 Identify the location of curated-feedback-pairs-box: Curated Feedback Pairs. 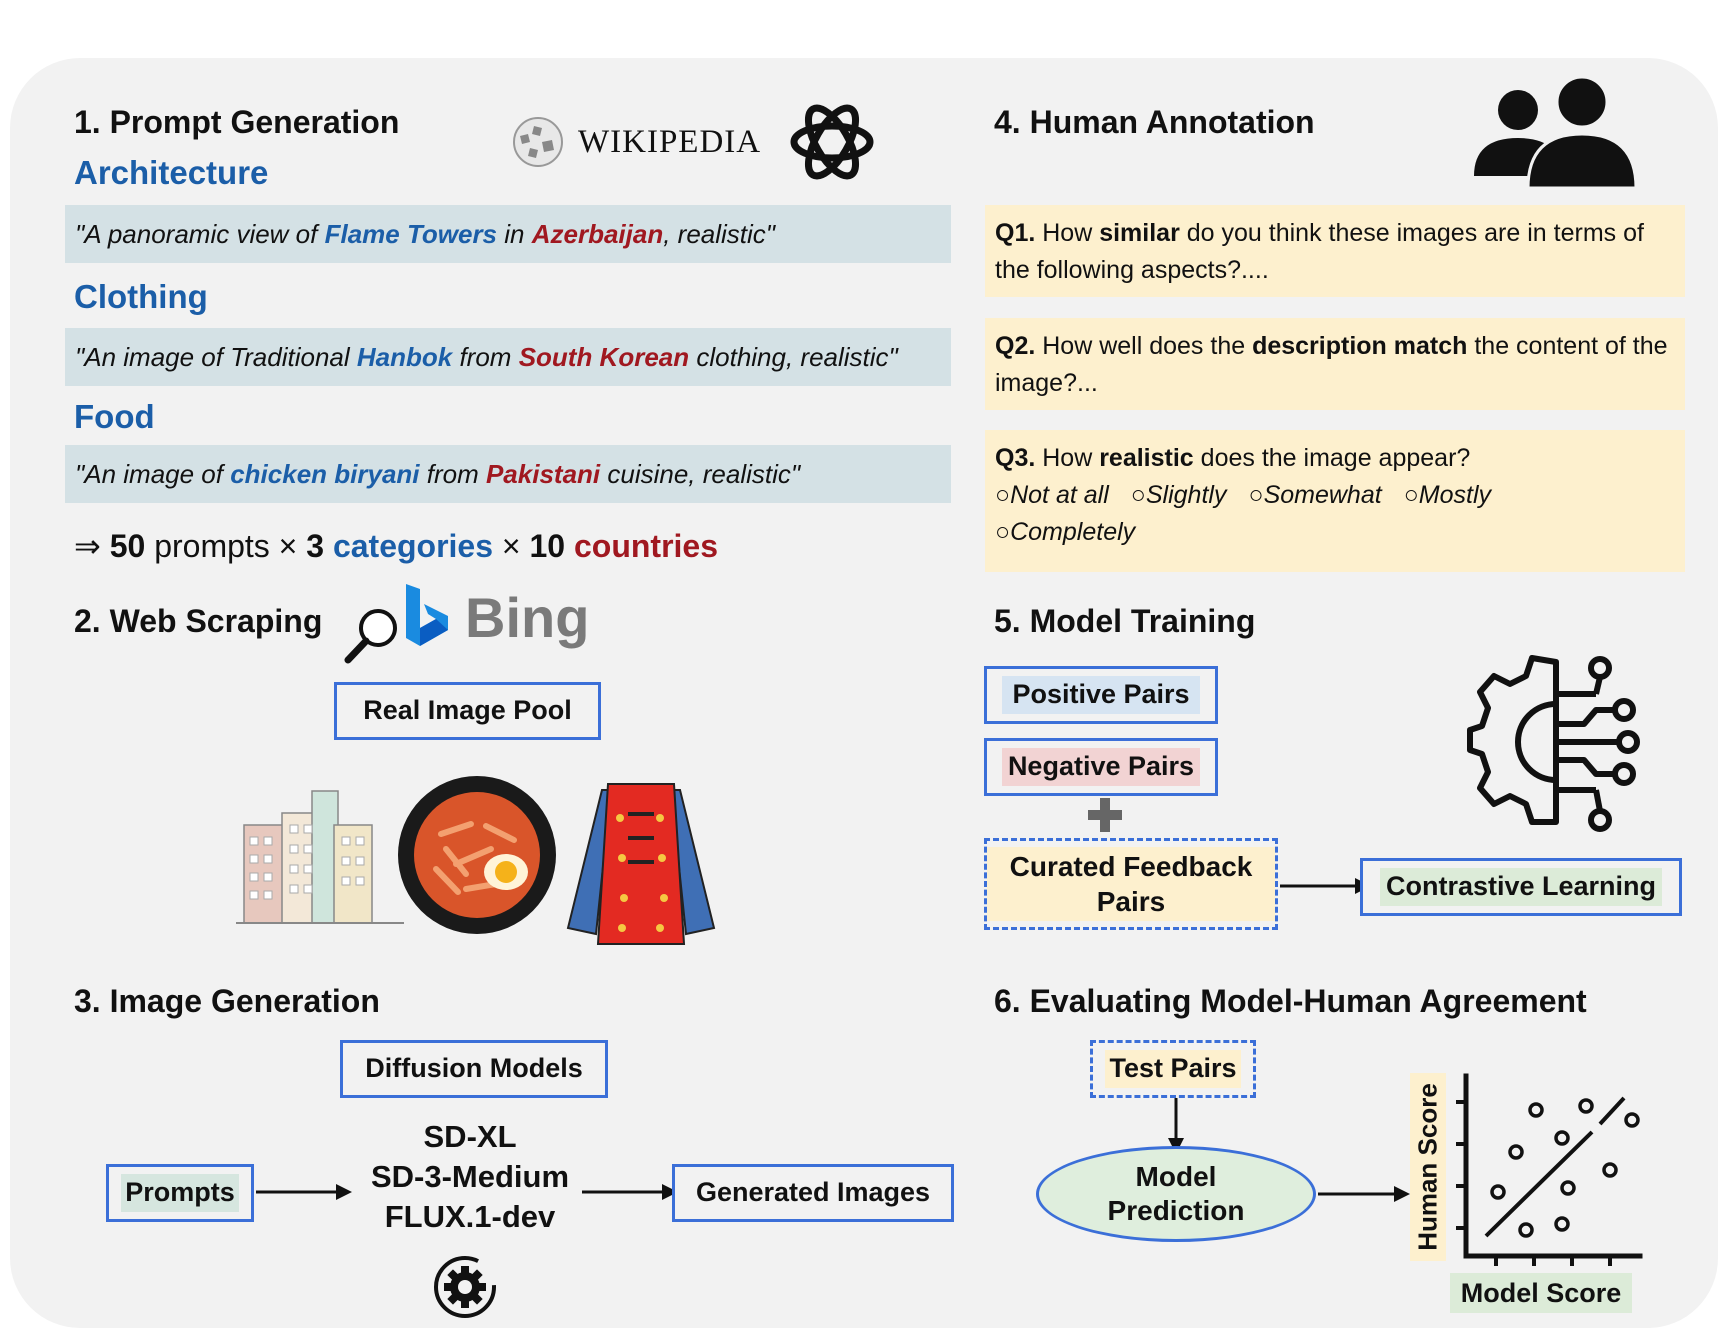
(1131, 884).